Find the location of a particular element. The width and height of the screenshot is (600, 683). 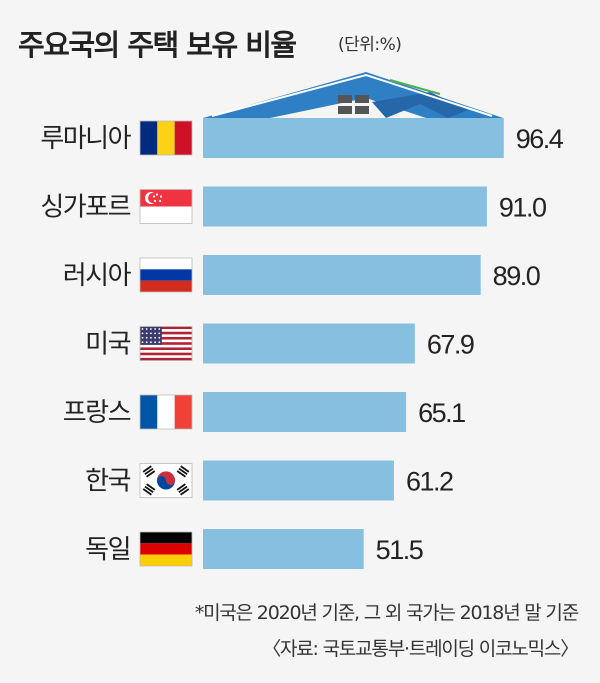

value-label: 61.2 is located at coordinates (429, 482).